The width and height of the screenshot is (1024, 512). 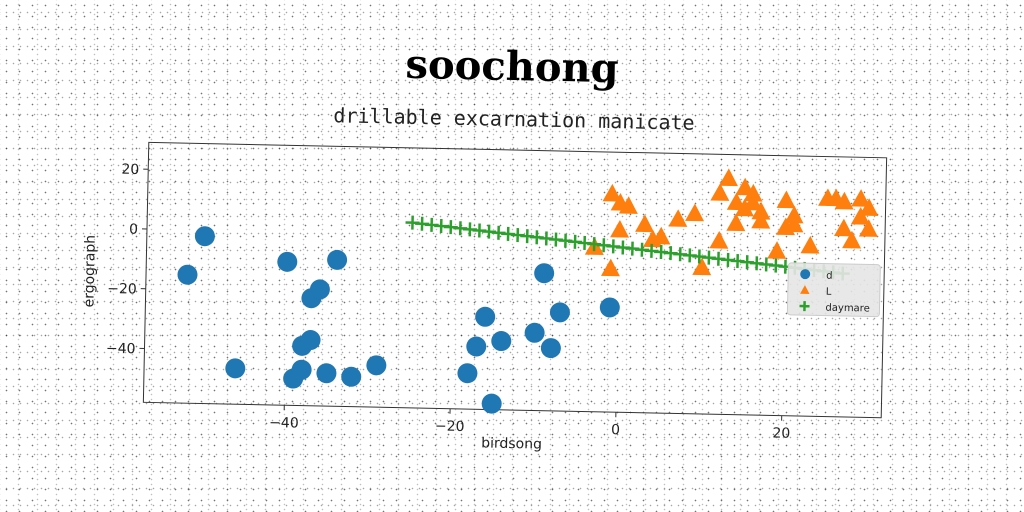 I want to click on x-axis-label: birdsong, so click(x=511, y=443).